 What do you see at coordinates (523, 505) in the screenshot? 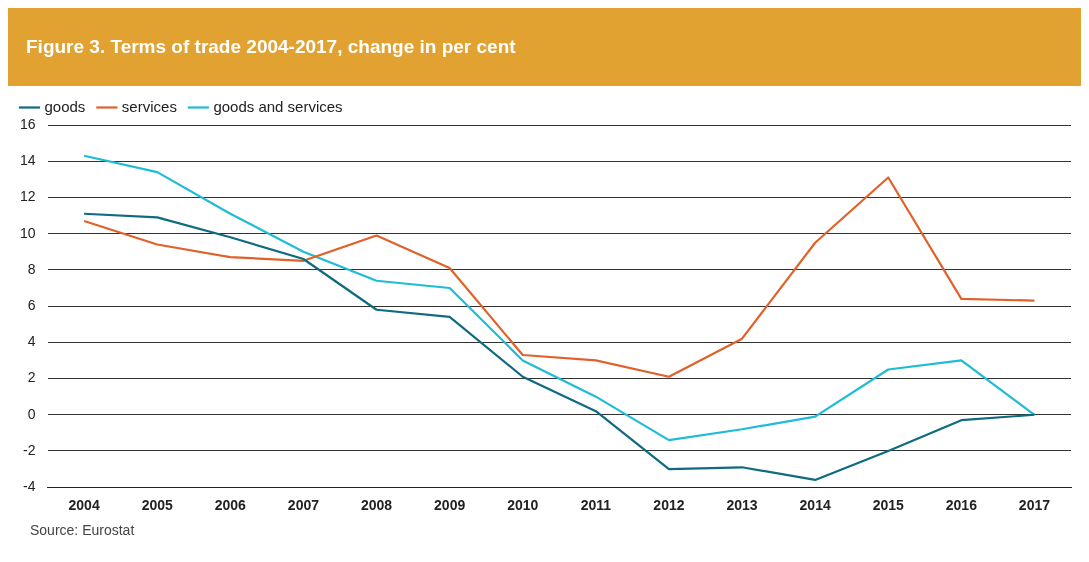
I see `x-tick-label: 2010` at bounding box center [523, 505].